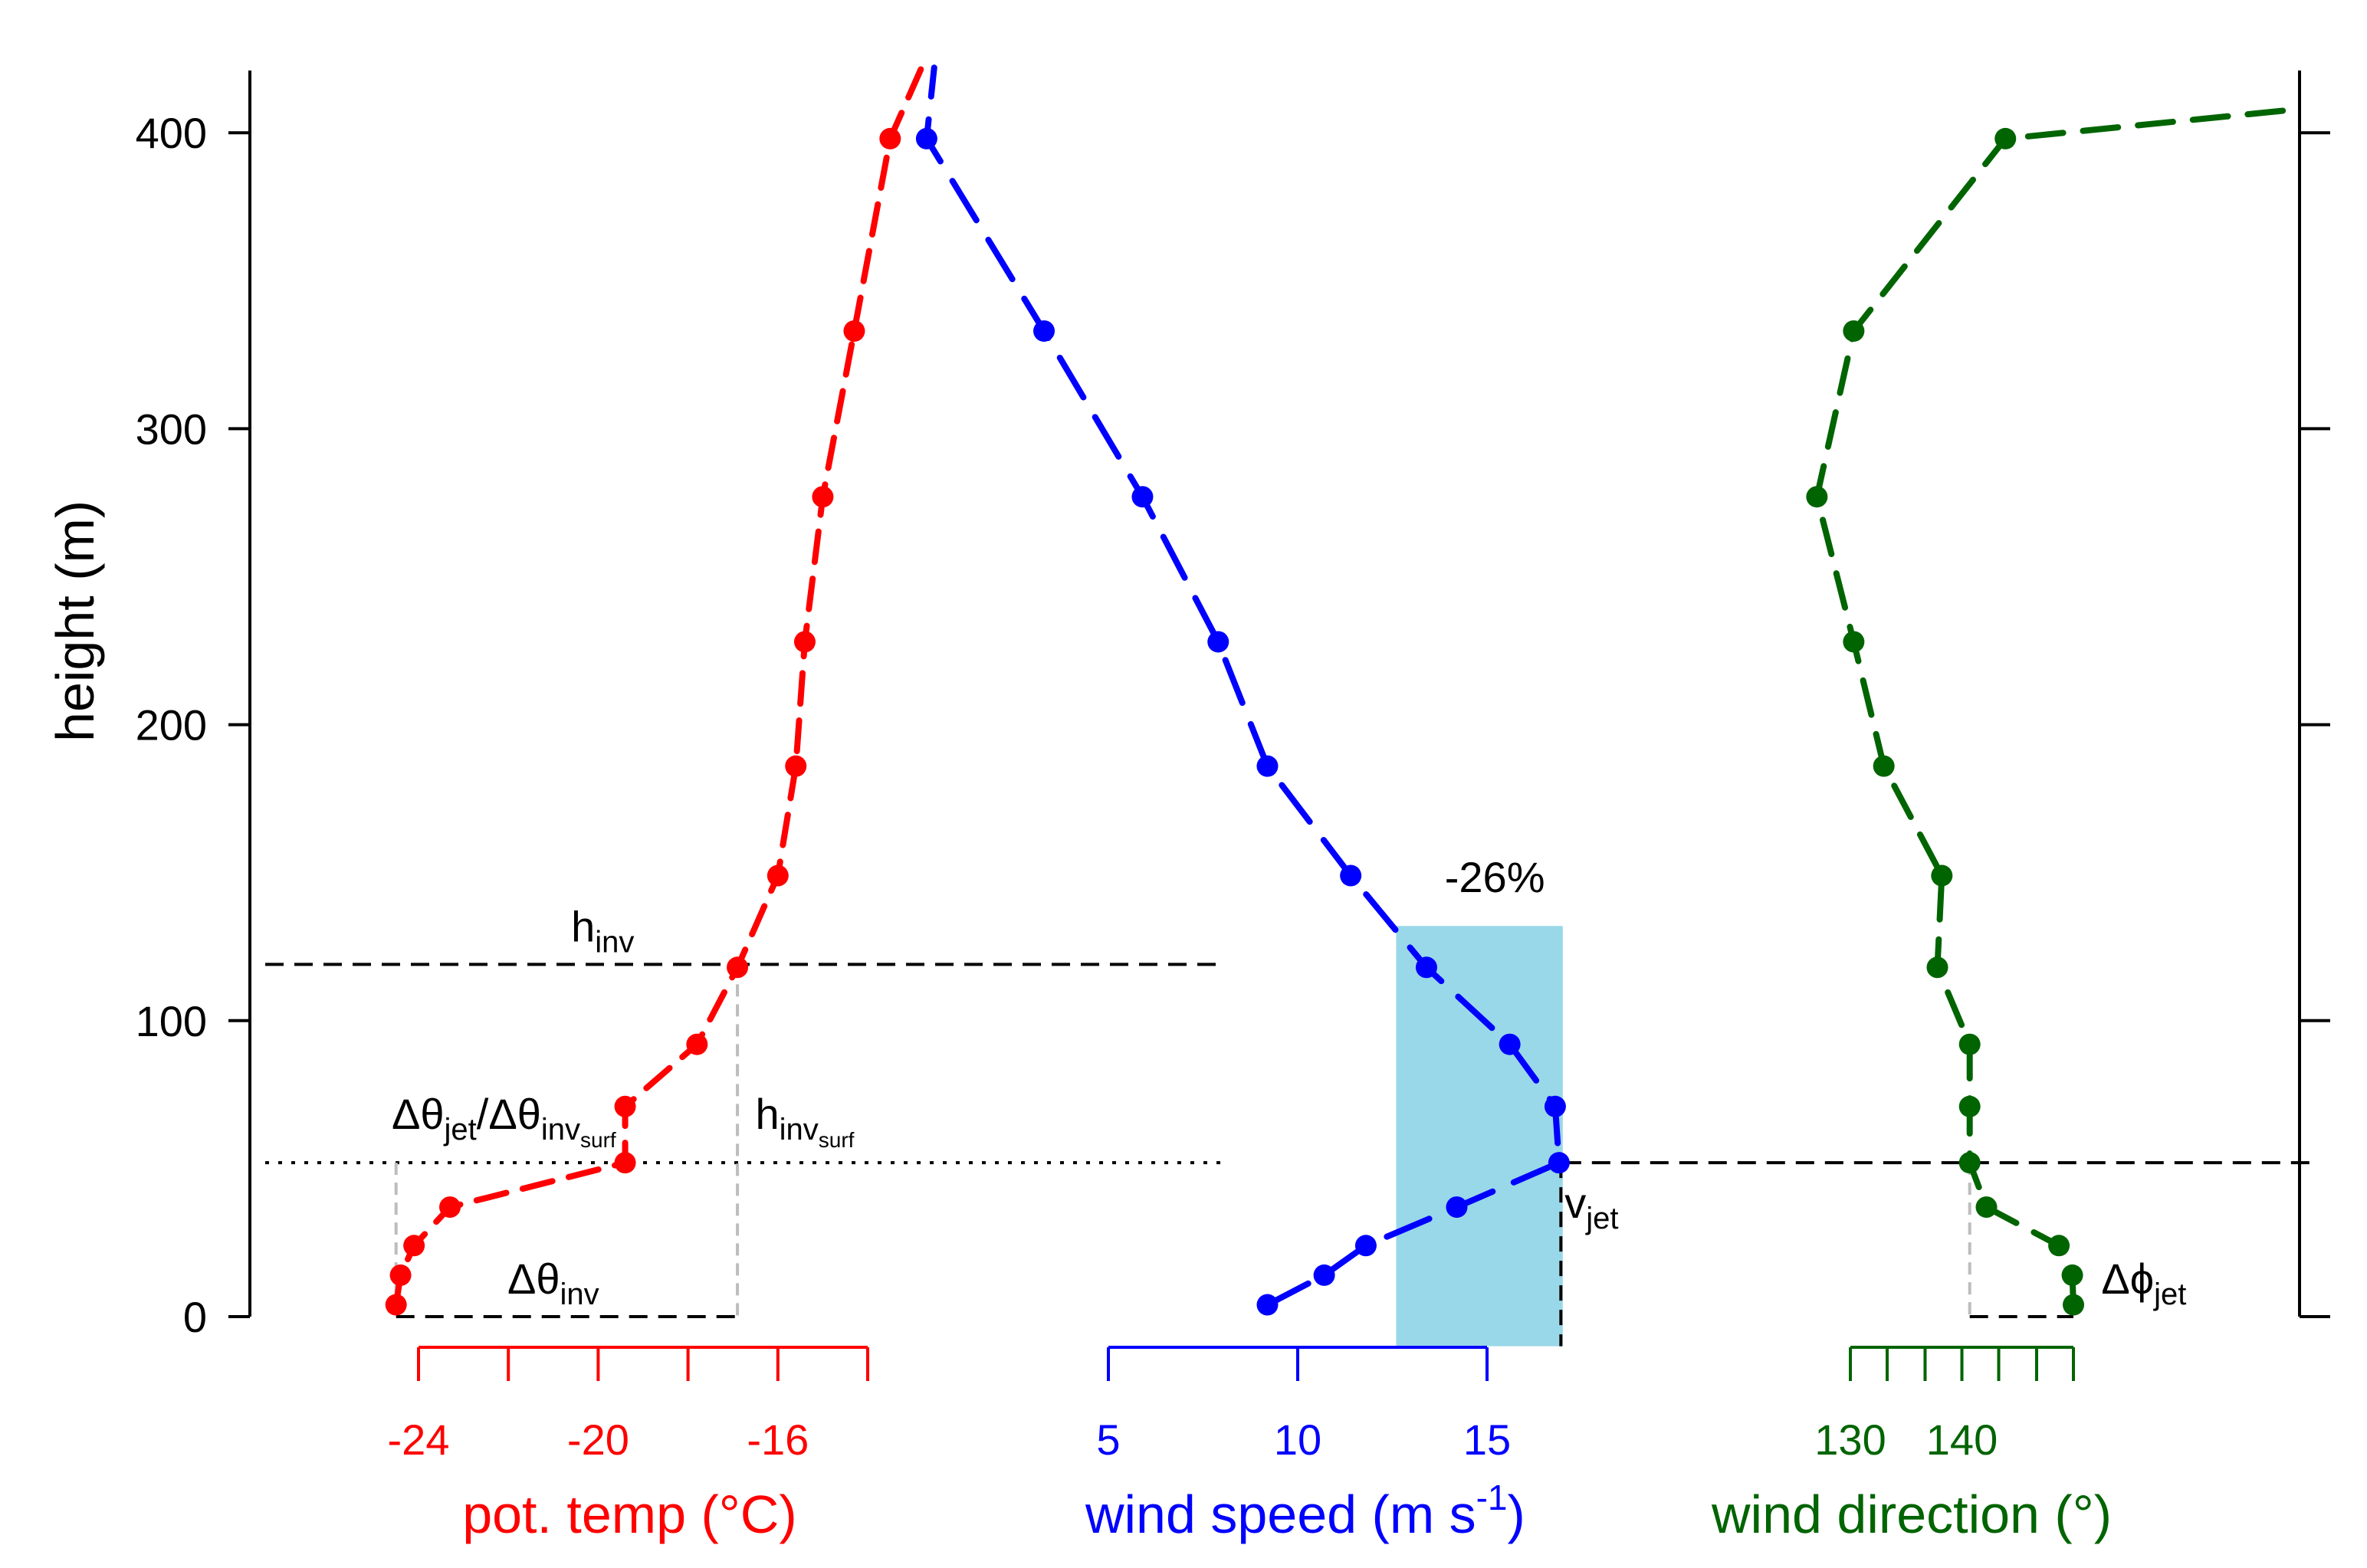  What do you see at coordinates (1492, 1497) in the screenshot?
I see `wind-speed-title-sup: -1` at bounding box center [1492, 1497].